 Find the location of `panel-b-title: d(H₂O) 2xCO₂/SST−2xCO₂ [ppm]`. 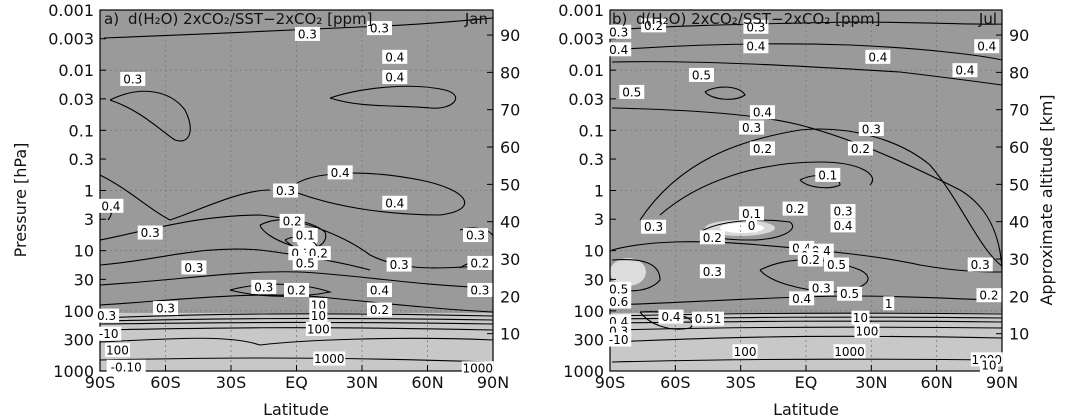

panel-b-title: d(H₂O) 2xCO₂/SST−2xCO₂ [ppm] is located at coordinates (758, 19).